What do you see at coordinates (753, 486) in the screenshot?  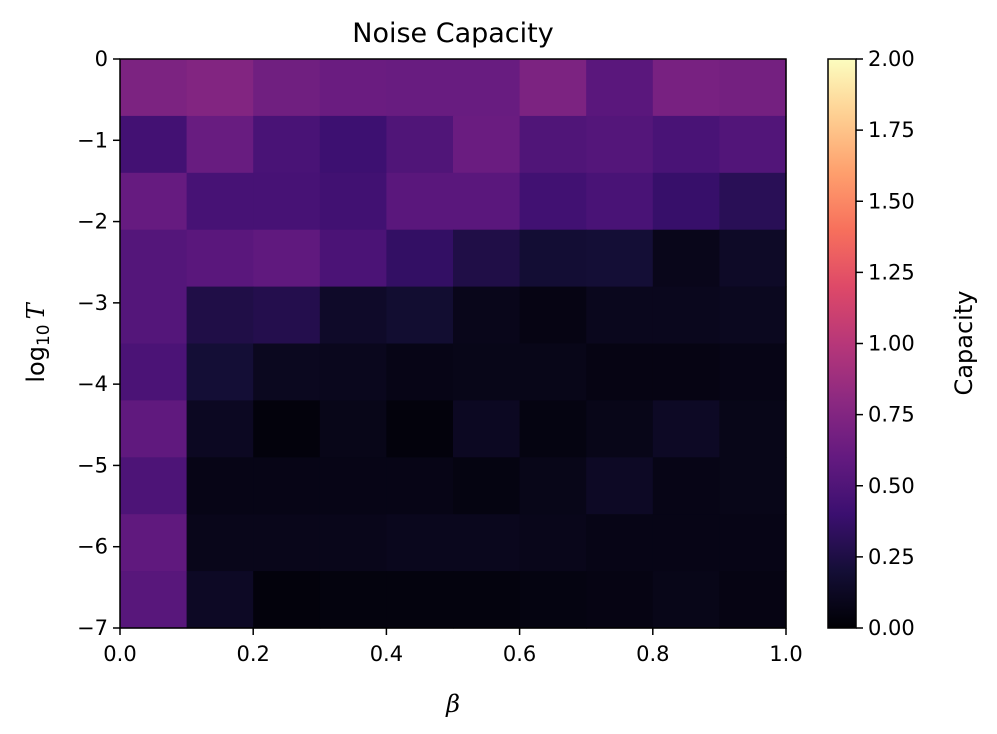 I see `heatmap-cell-r7-c9` at bounding box center [753, 486].